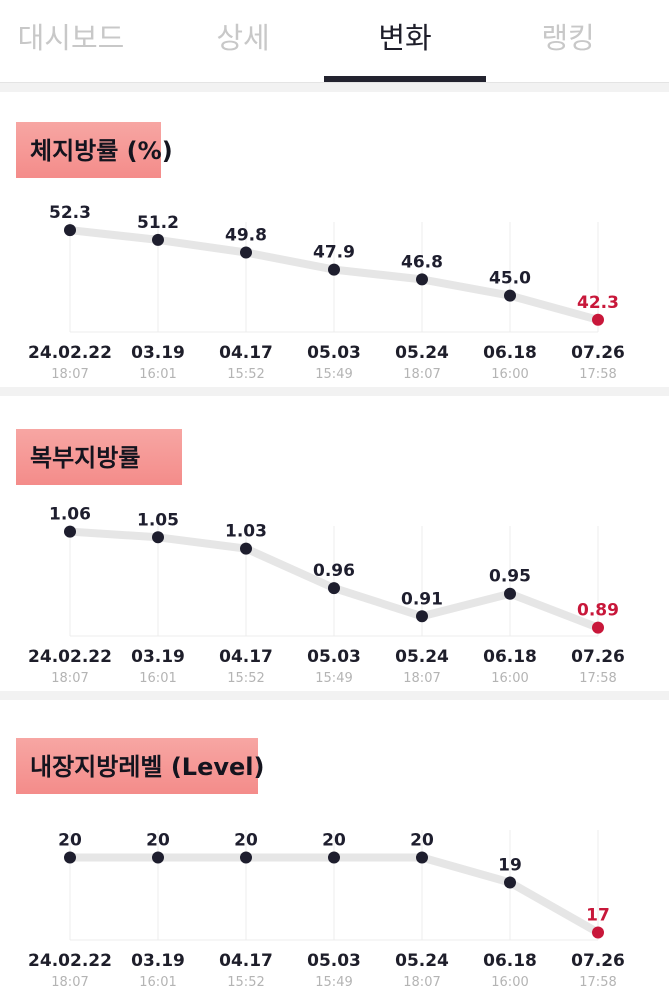 The height and width of the screenshot is (1000, 669). I want to click on data-label: 51.2, so click(158, 223).